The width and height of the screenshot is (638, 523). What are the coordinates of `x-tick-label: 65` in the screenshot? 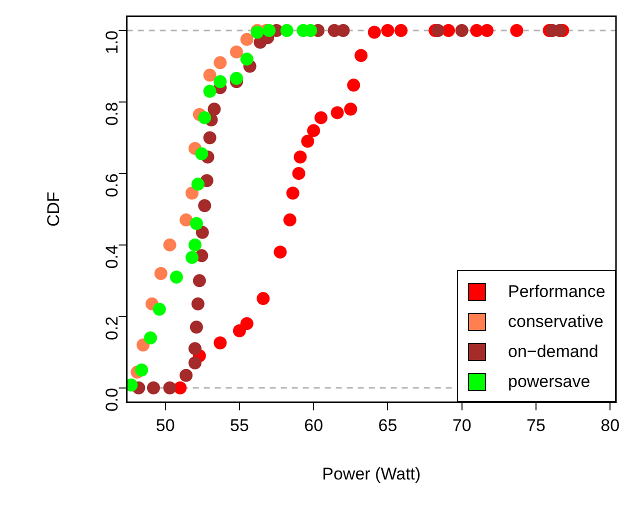 It's located at (388, 426).